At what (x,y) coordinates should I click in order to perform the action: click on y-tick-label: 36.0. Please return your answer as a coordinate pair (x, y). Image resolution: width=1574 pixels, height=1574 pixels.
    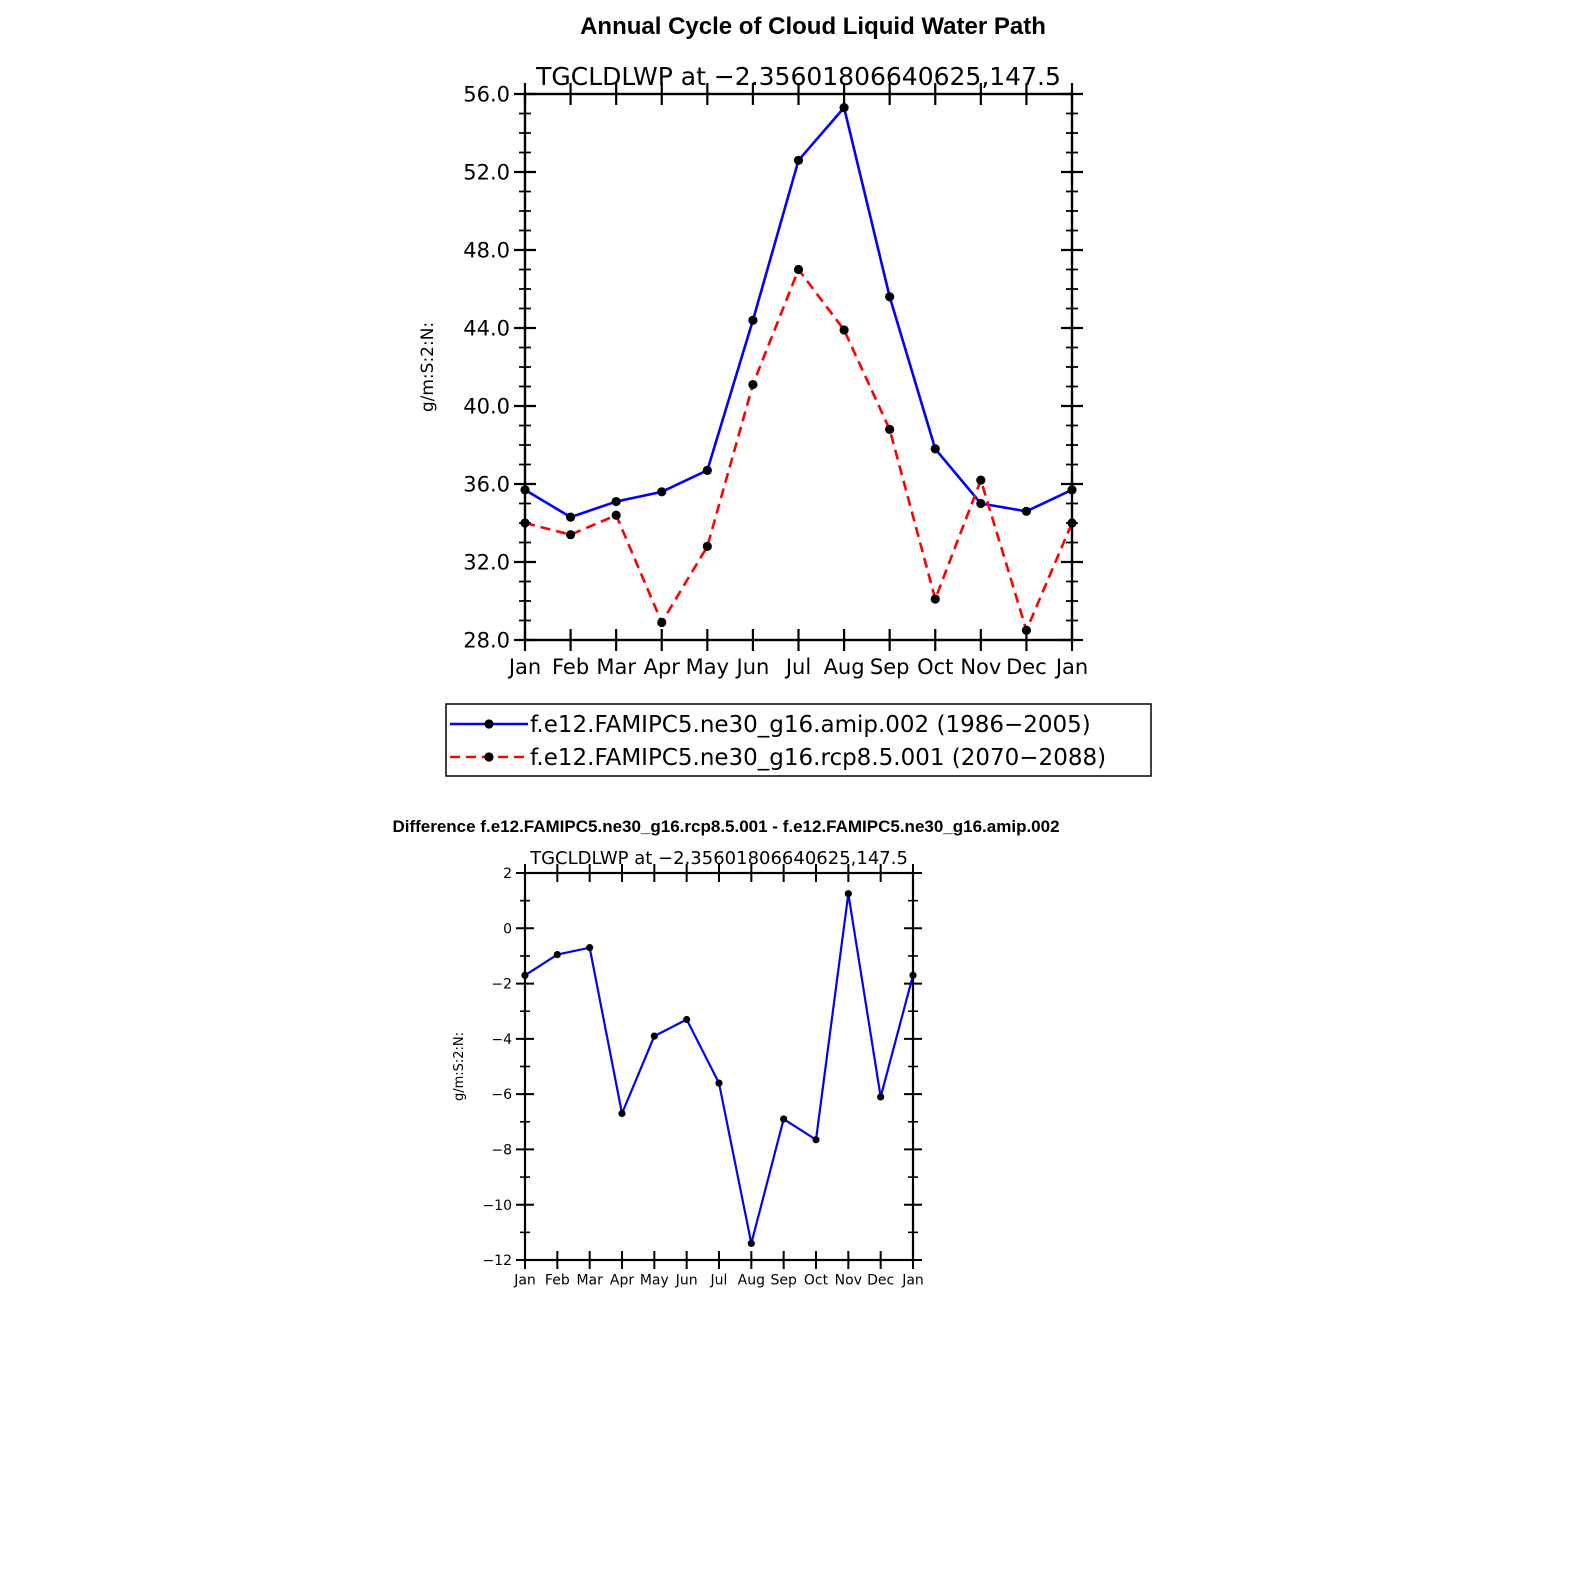
    Looking at the image, I should click on (486, 485).